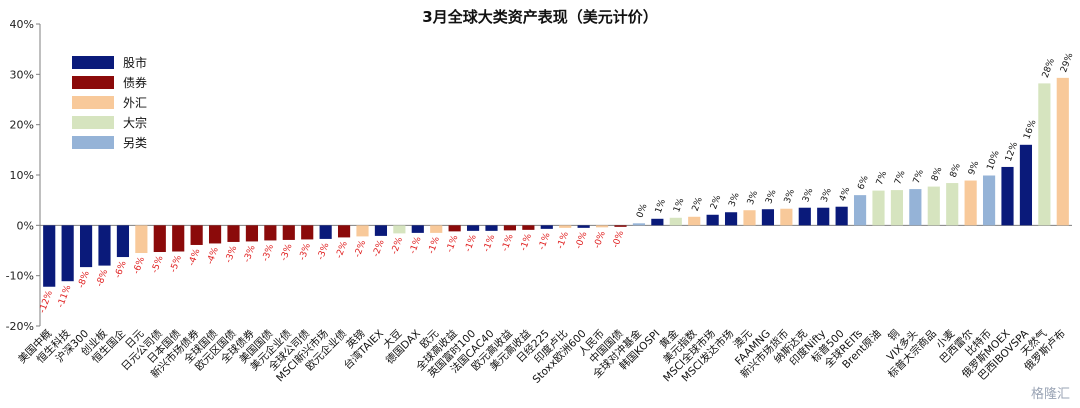  What do you see at coordinates (65, 296) in the screenshot?
I see `bar-value-label: -11%` at bounding box center [65, 296].